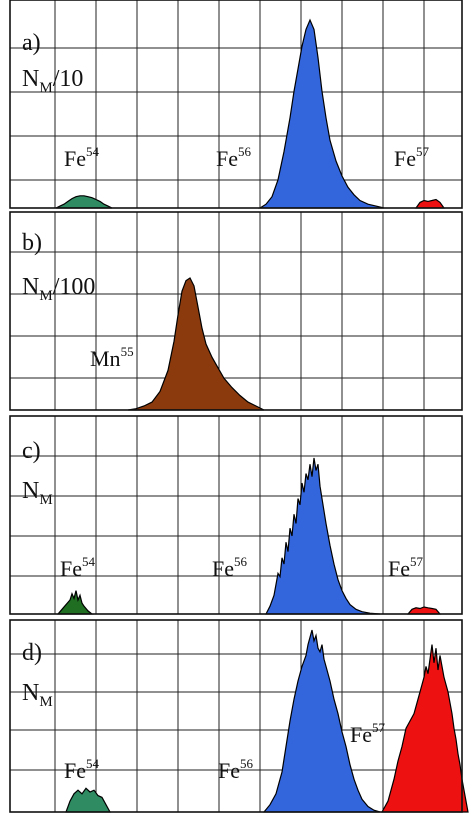 This screenshot has height=814, width=470. What do you see at coordinates (196, 344) in the screenshot?
I see `peak-mn55` at bounding box center [196, 344].